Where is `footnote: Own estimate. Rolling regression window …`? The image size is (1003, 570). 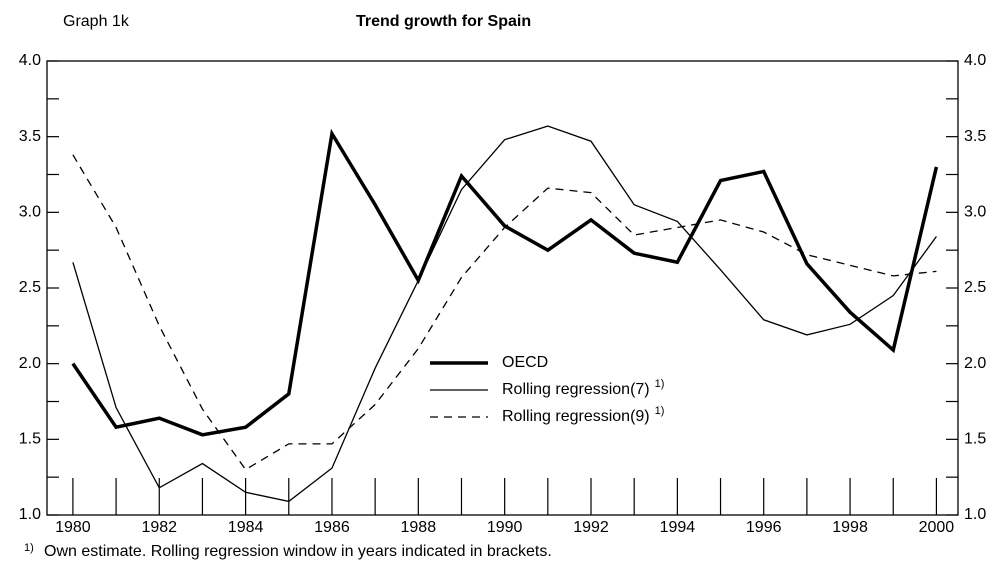 footnote: Own estimate. Rolling regression window … is located at coordinates (298, 551).